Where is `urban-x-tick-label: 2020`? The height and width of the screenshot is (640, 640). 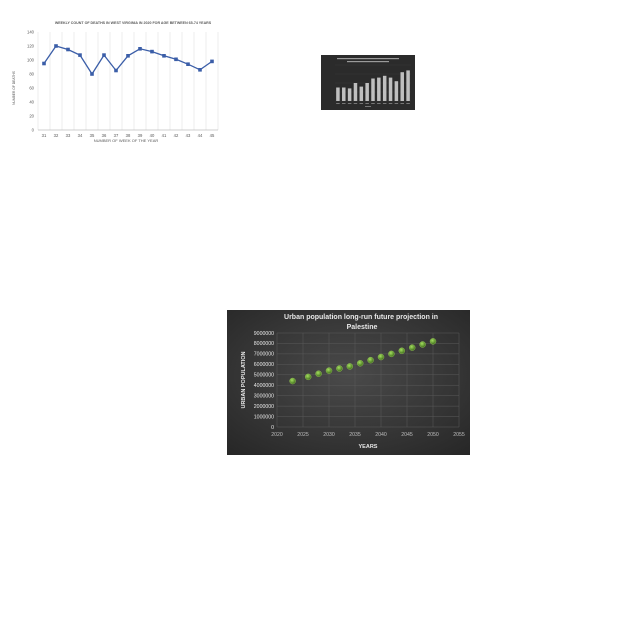
urban-x-tick-label: 2020 is located at coordinates (277, 435).